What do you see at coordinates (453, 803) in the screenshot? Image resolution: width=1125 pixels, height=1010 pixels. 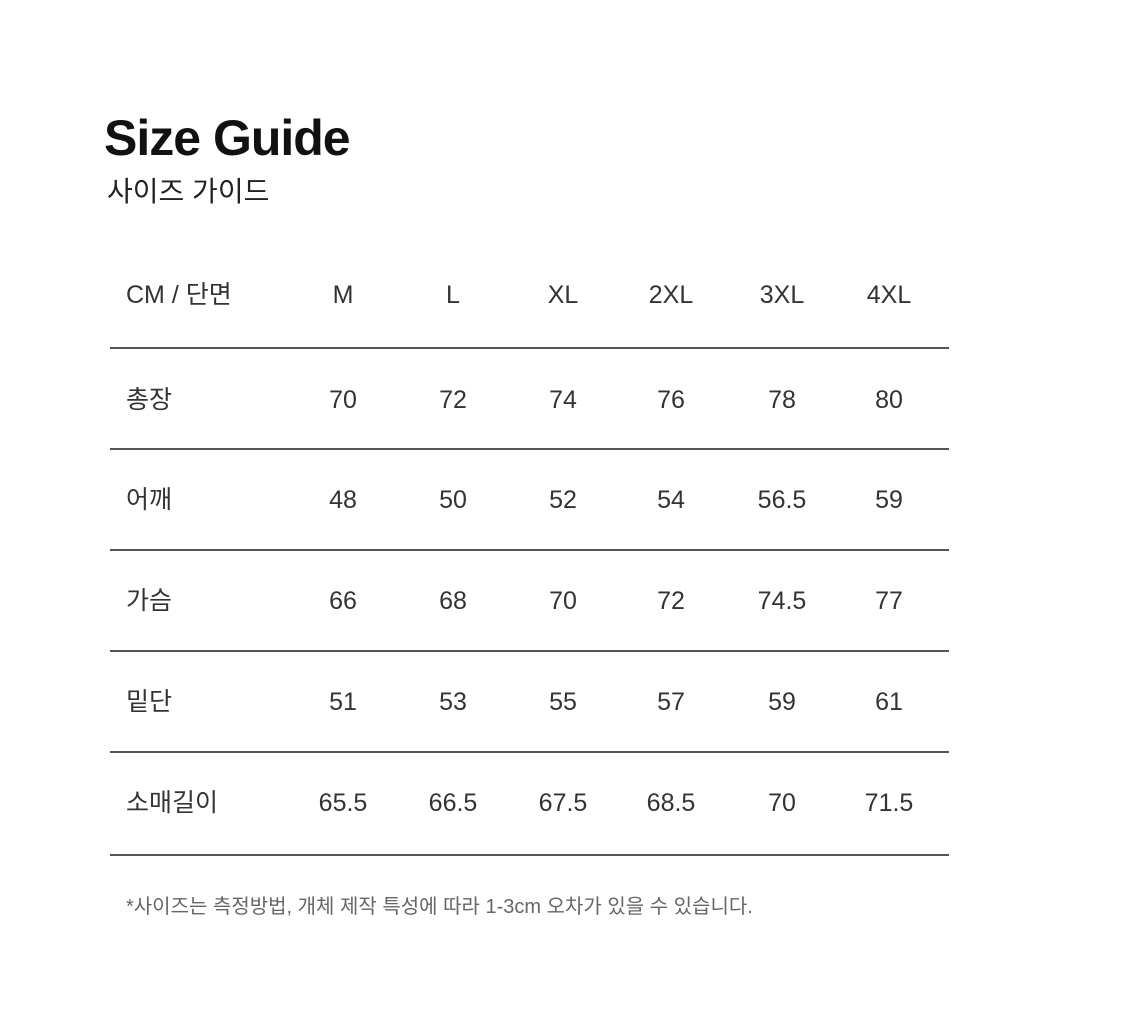 I see `measurement-cell: 66.5` at bounding box center [453, 803].